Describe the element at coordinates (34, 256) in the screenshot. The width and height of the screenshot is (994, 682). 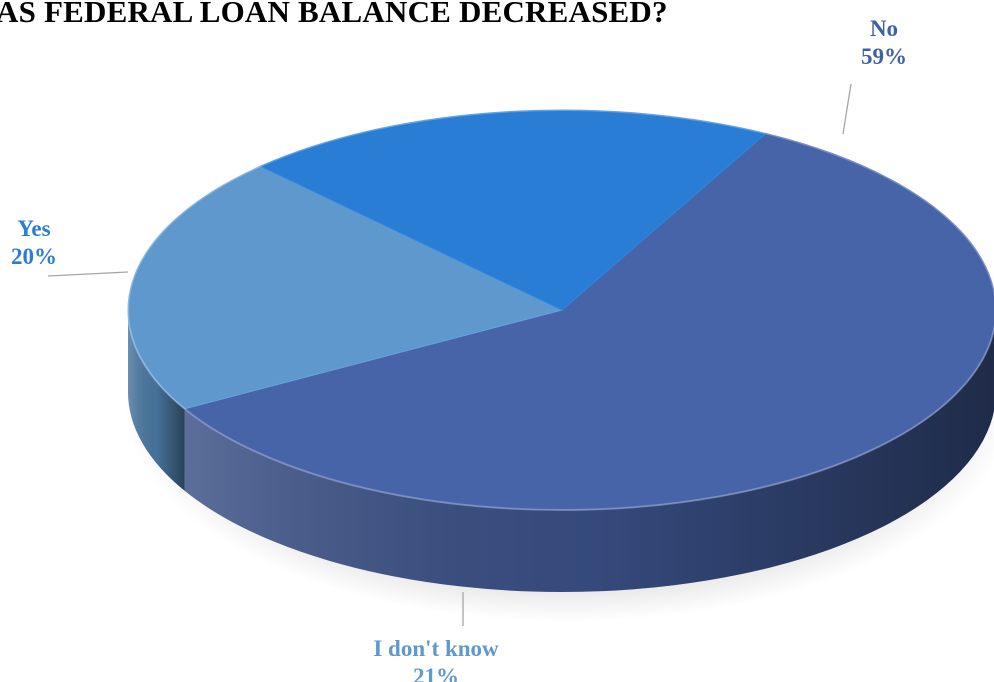
I see `slice-value-label: 20%` at that location.